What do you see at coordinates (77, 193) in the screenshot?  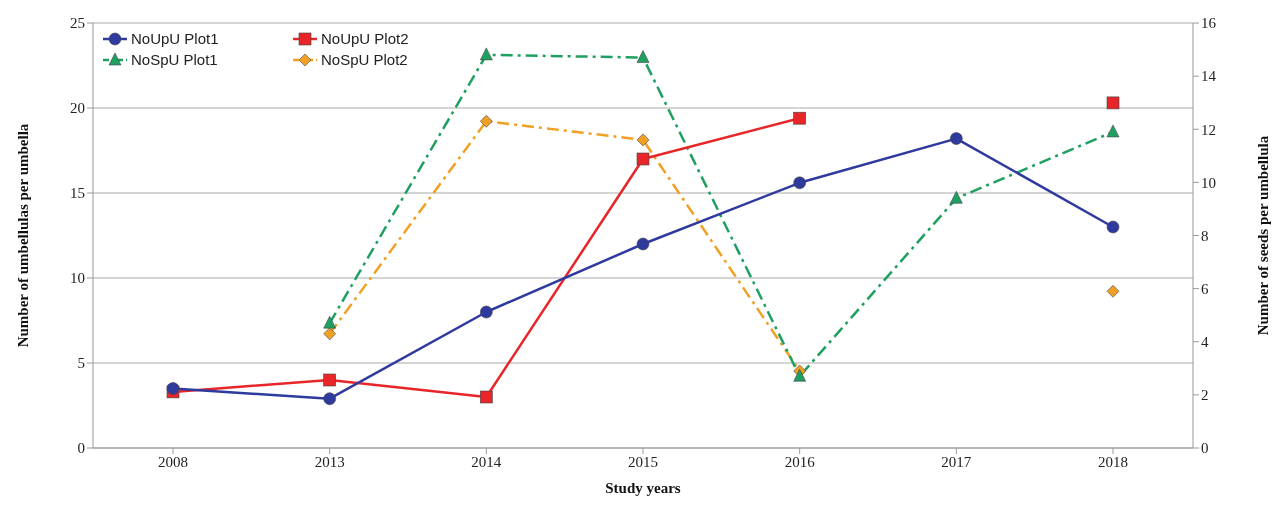 I see `y-tick-label: 15` at bounding box center [77, 193].